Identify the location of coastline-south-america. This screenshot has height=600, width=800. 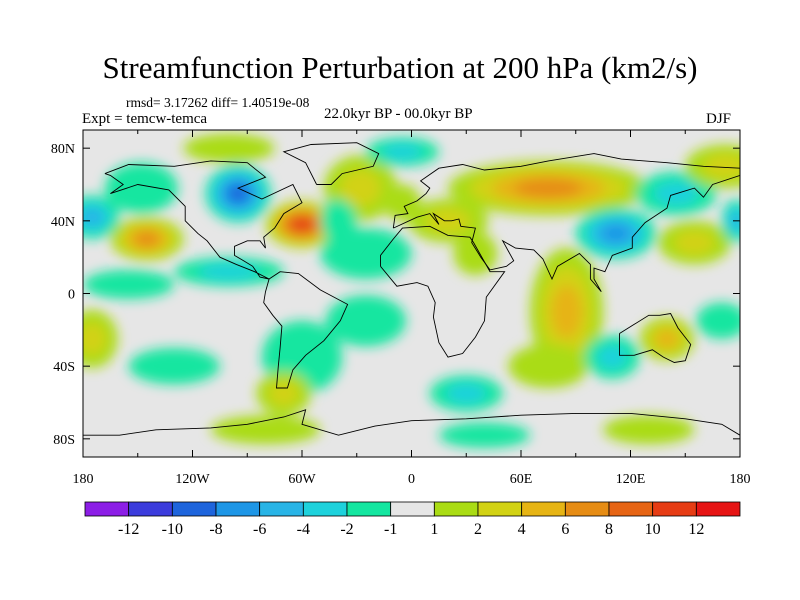
(306, 330).